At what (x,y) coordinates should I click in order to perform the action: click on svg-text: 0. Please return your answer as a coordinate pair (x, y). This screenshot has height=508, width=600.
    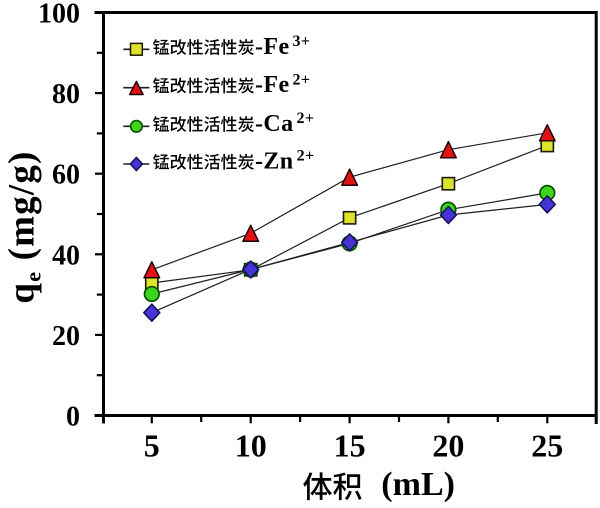
    Looking at the image, I should click on (73, 417).